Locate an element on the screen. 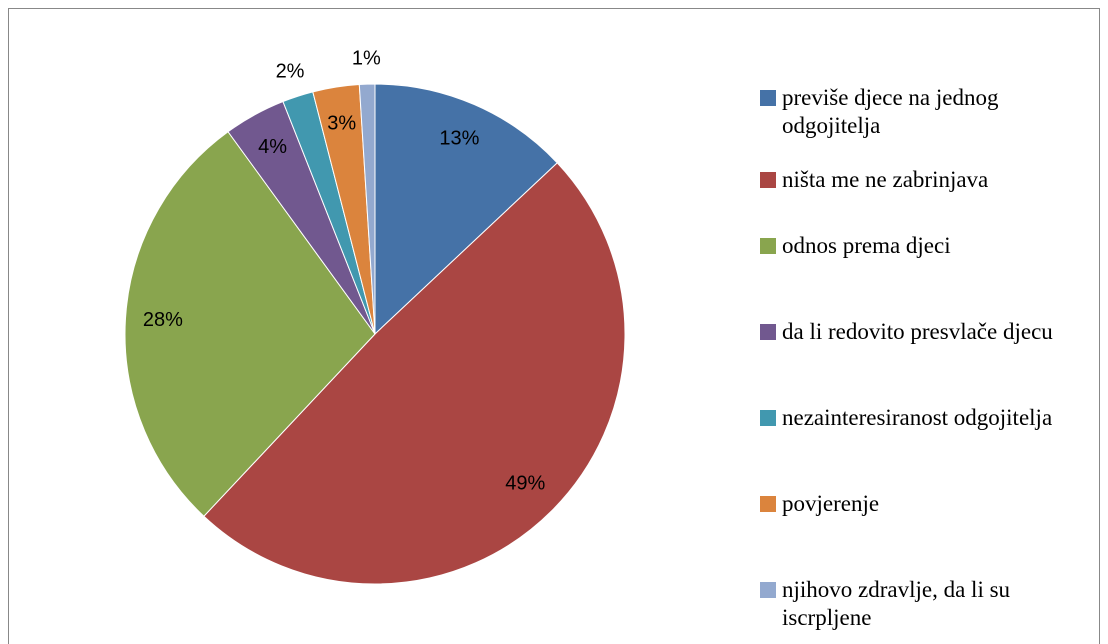  legend-item: ništa me ne zabrinjava is located at coordinates (930, 180).